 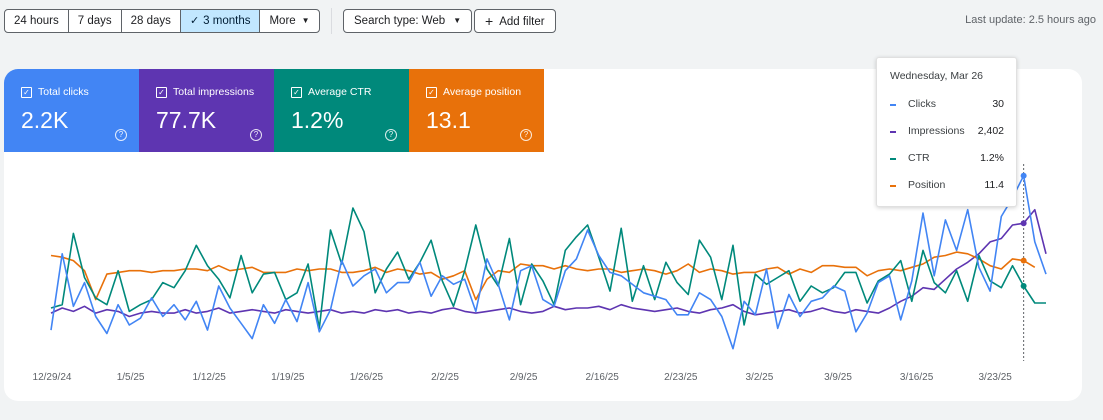 What do you see at coordinates (210, 377) in the screenshot?
I see `x-tick-label: 1/12/25` at bounding box center [210, 377].